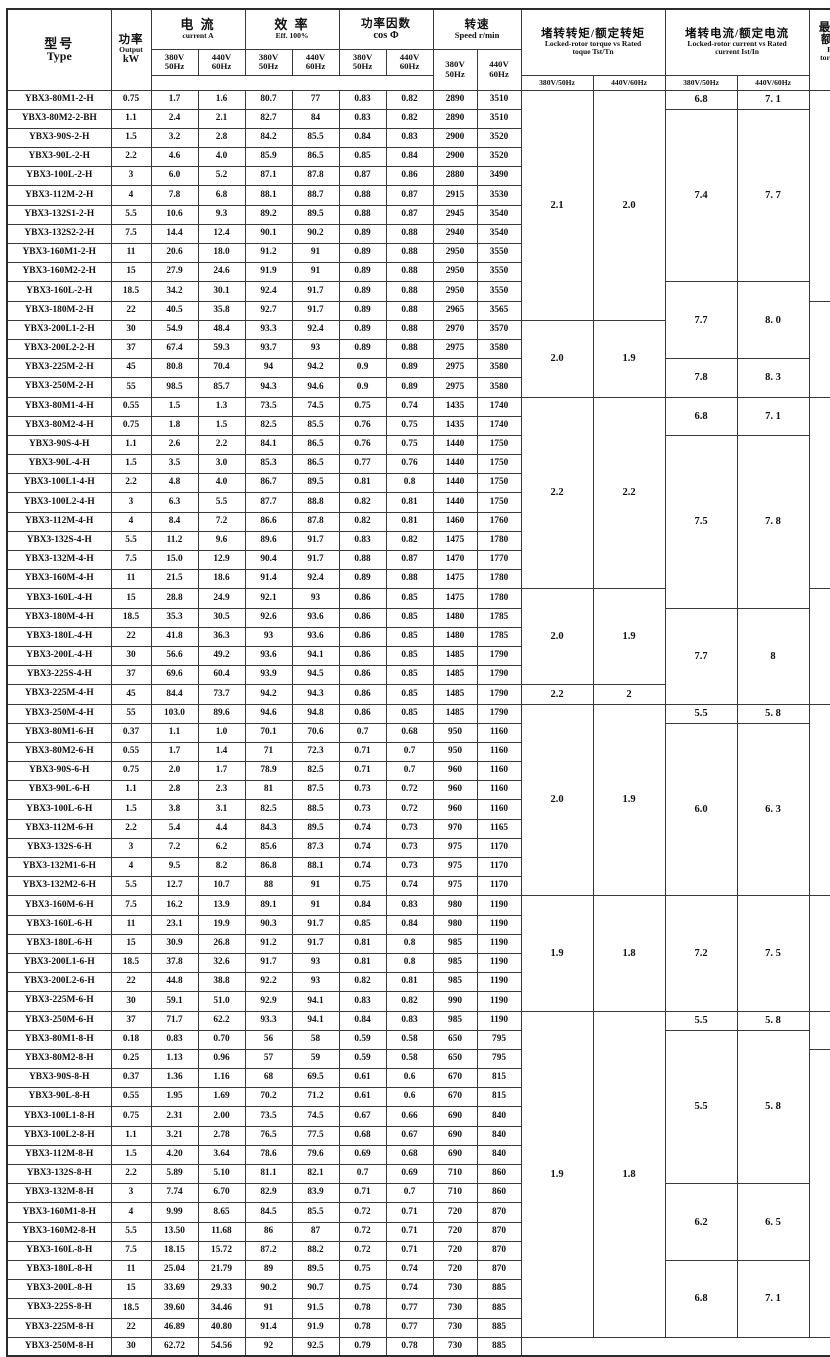 This screenshot has width=830, height=1357. What do you see at coordinates (362, 1135) in the screenshot?
I see `cell-power-factor-380: 0.68` at bounding box center [362, 1135].